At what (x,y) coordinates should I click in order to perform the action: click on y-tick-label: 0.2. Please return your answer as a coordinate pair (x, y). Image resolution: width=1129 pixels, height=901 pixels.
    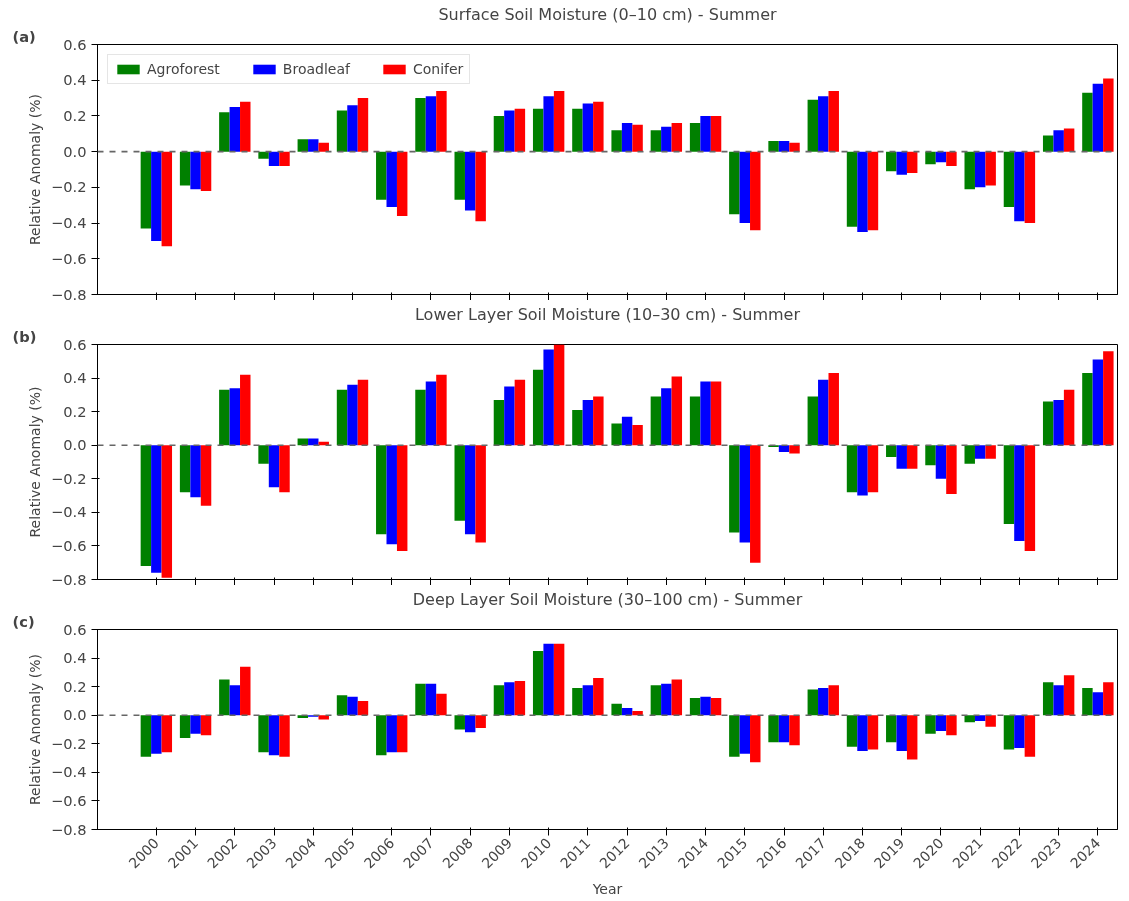
    Looking at the image, I should click on (75, 686).